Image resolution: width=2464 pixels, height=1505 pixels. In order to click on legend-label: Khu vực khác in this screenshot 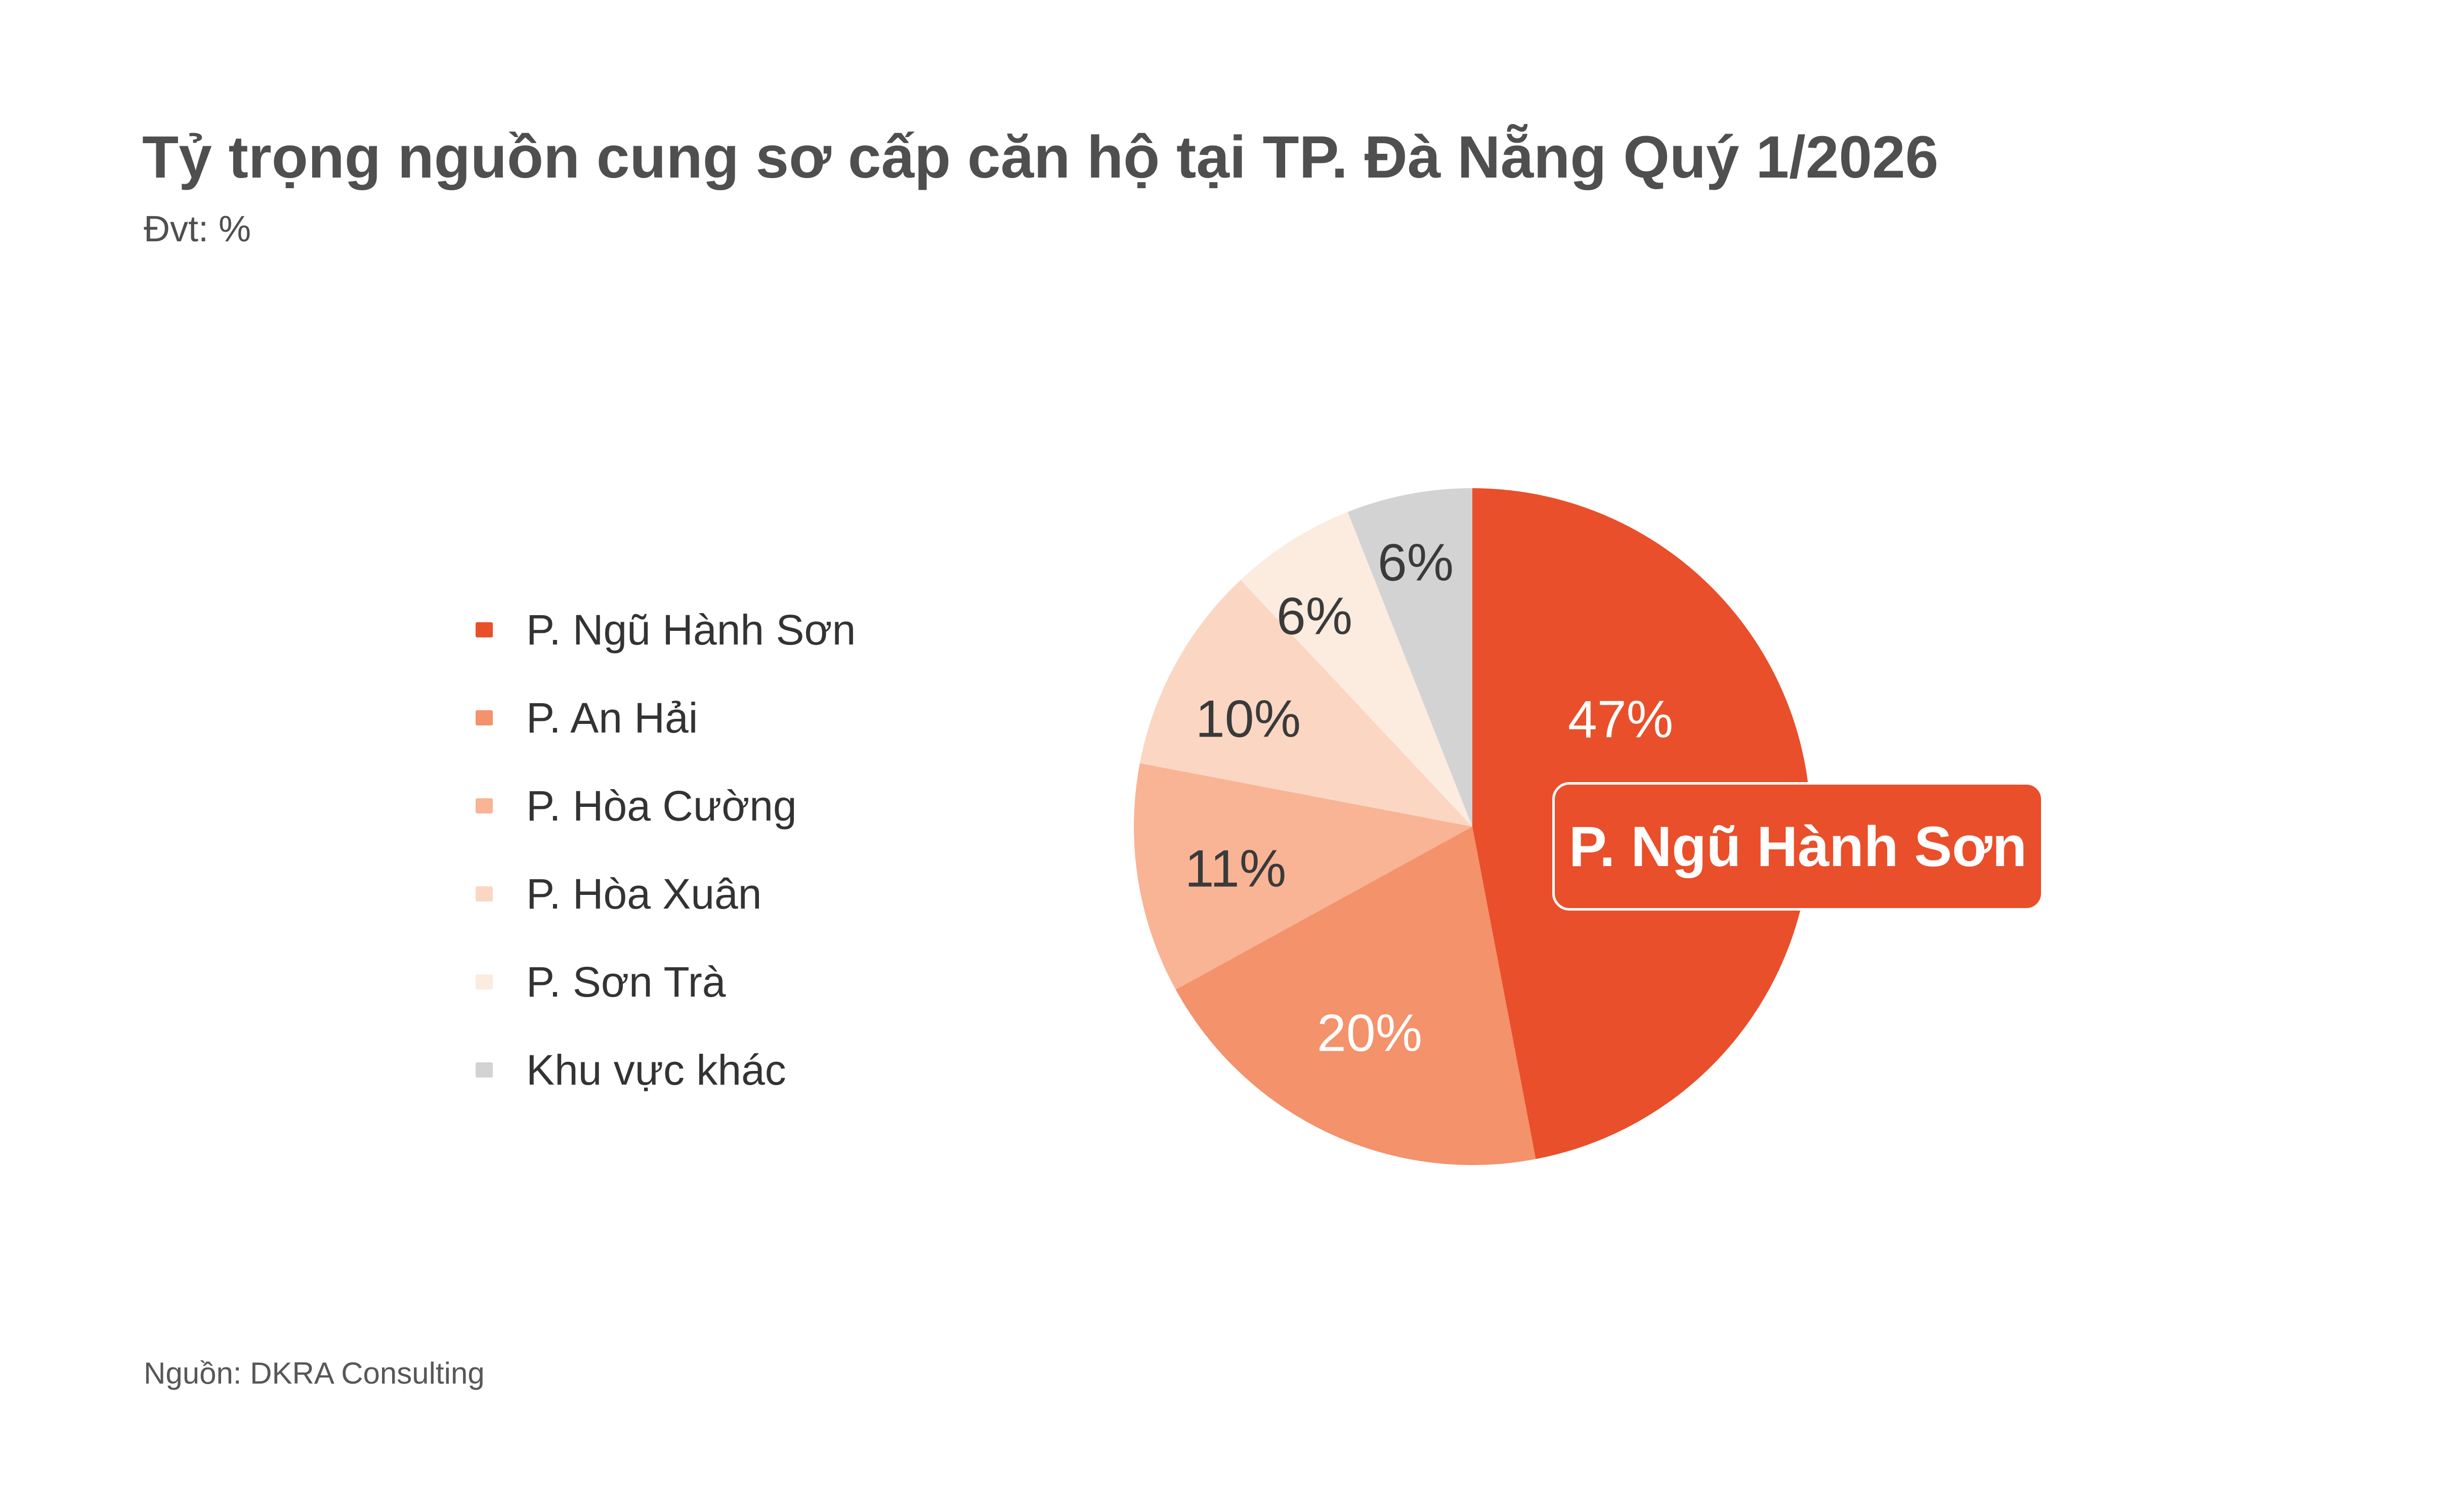, I will do `click(656, 1070)`.